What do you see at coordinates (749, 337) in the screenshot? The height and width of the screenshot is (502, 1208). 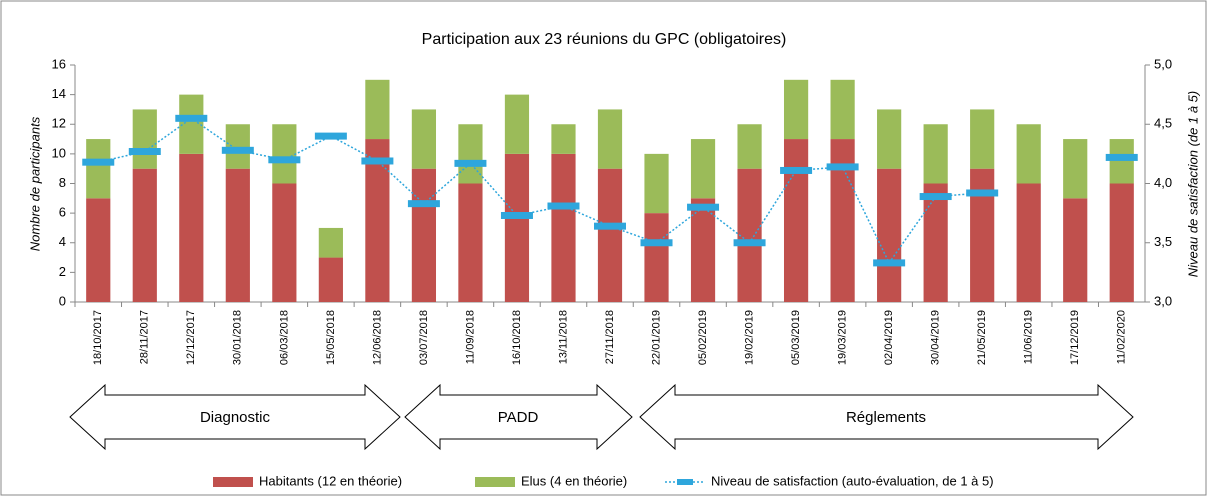 I see `x-tick-label: 19/02/2019` at bounding box center [749, 337].